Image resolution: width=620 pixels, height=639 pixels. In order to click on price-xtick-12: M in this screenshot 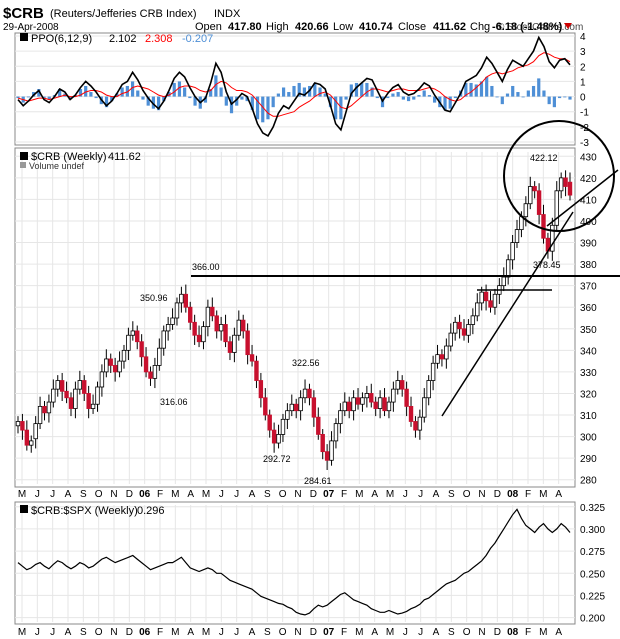, I will do `click(206, 494)`.